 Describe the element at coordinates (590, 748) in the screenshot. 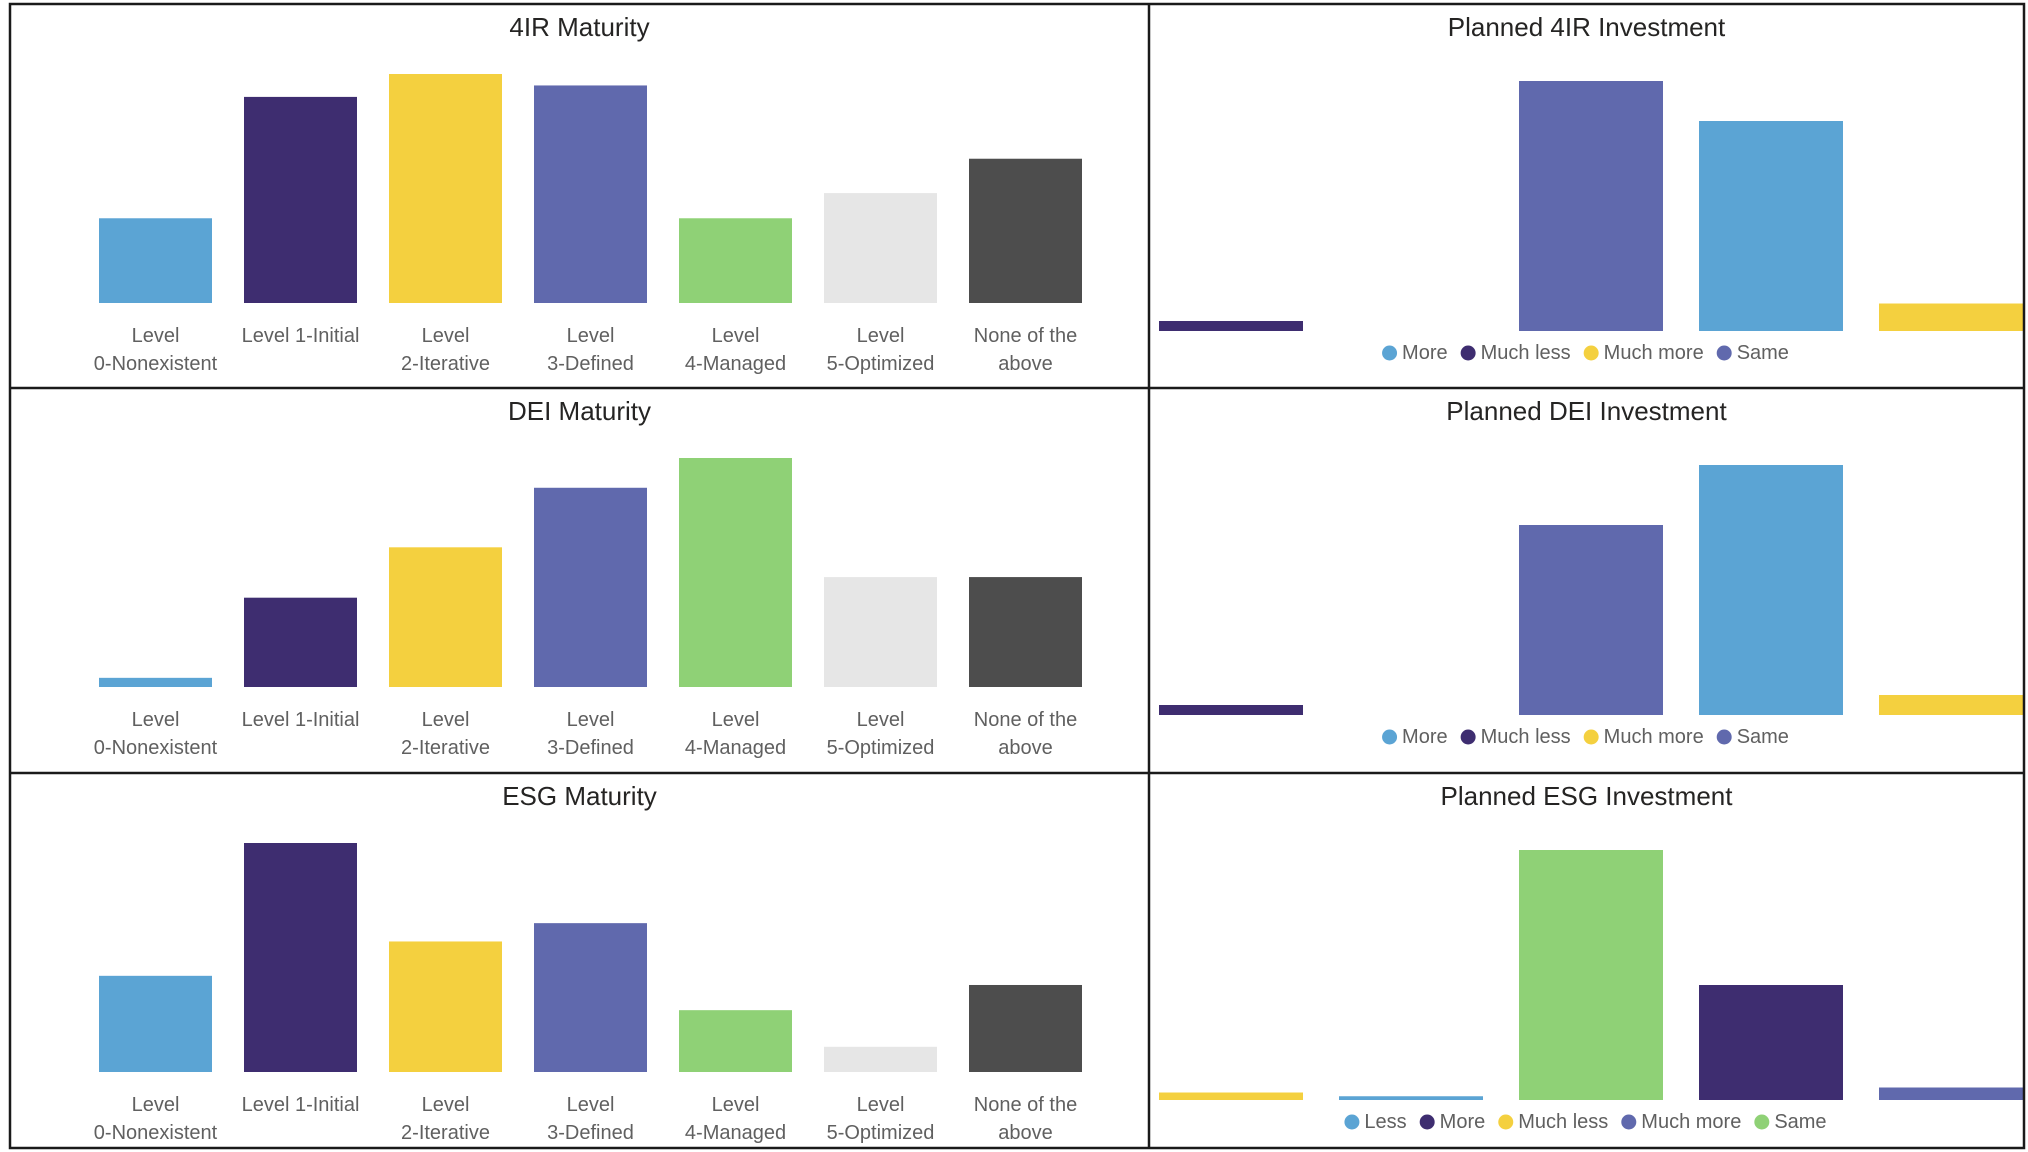

I see `tick-label-level-3-defined-line-2: 3-Defined` at that location.